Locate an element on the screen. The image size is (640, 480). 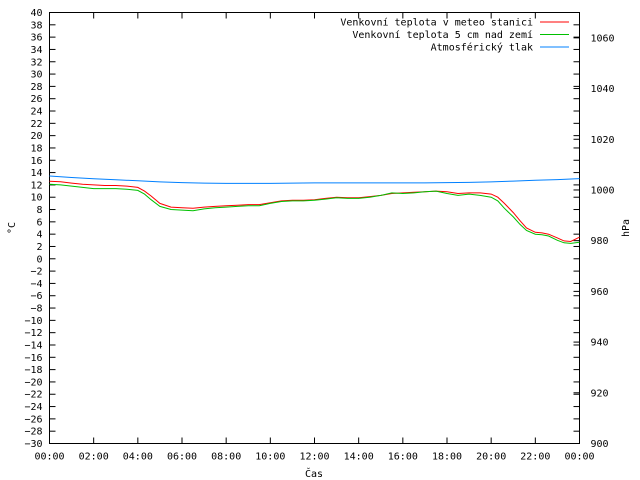
x-tick-label: 04:00 is located at coordinates (138, 457).